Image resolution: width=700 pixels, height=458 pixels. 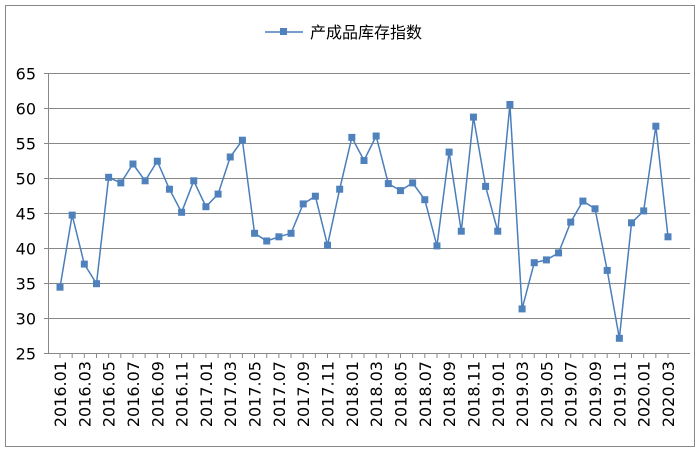 I want to click on x-tick-label: 2017.07, so click(x=279, y=394).